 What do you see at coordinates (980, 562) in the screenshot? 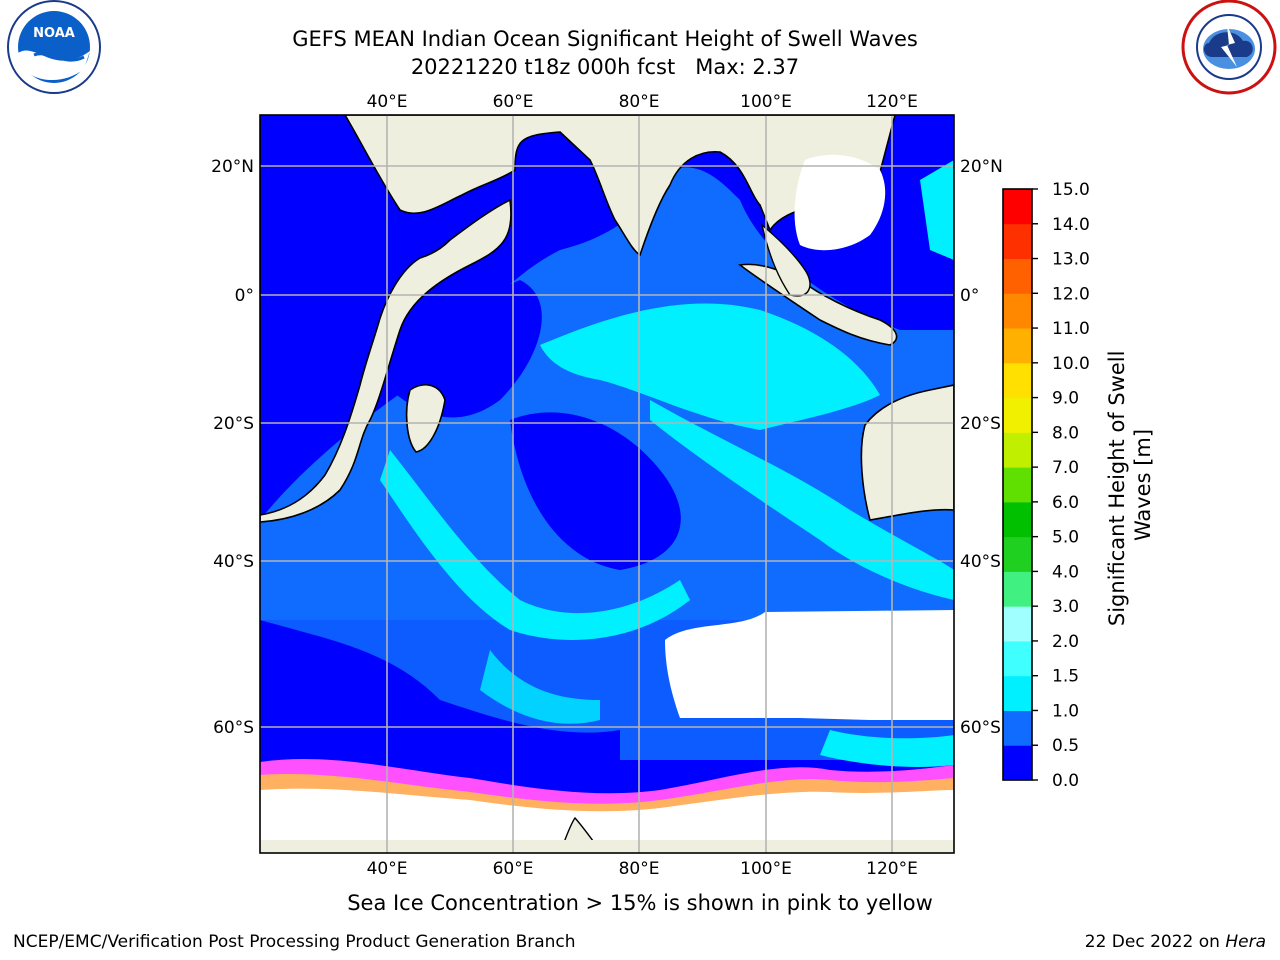
I see `lat-tick-right: 40°S` at bounding box center [980, 562].